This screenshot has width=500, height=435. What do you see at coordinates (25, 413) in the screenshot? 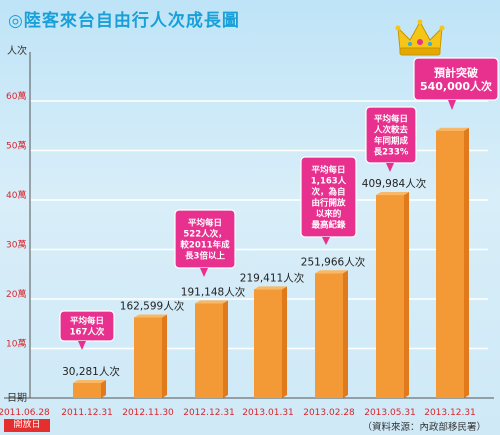
I see `x-tick-label: 2011.06.28` at bounding box center [25, 413].